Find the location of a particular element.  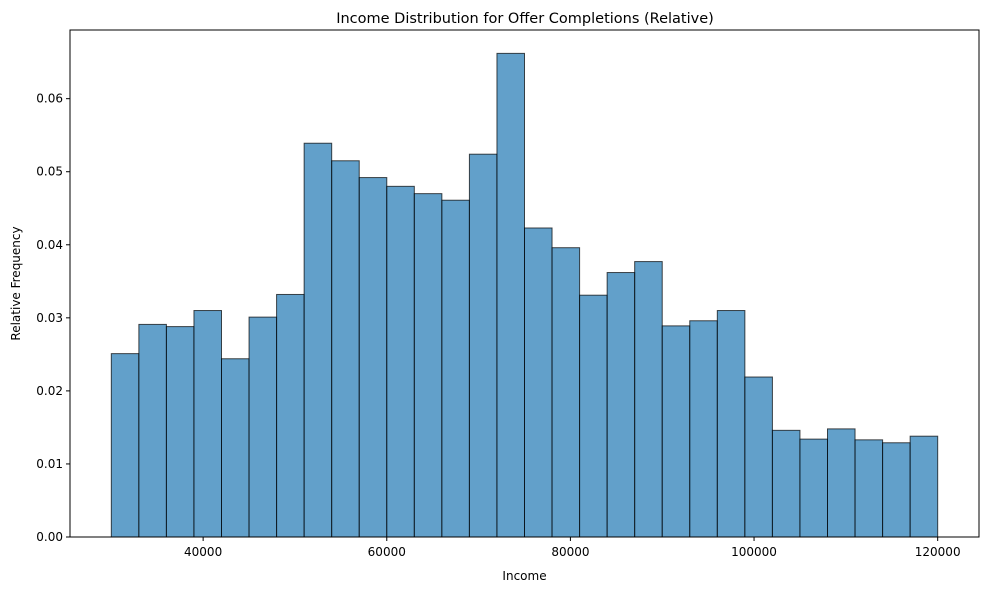

x-tick-label: 80000 is located at coordinates (570, 552).